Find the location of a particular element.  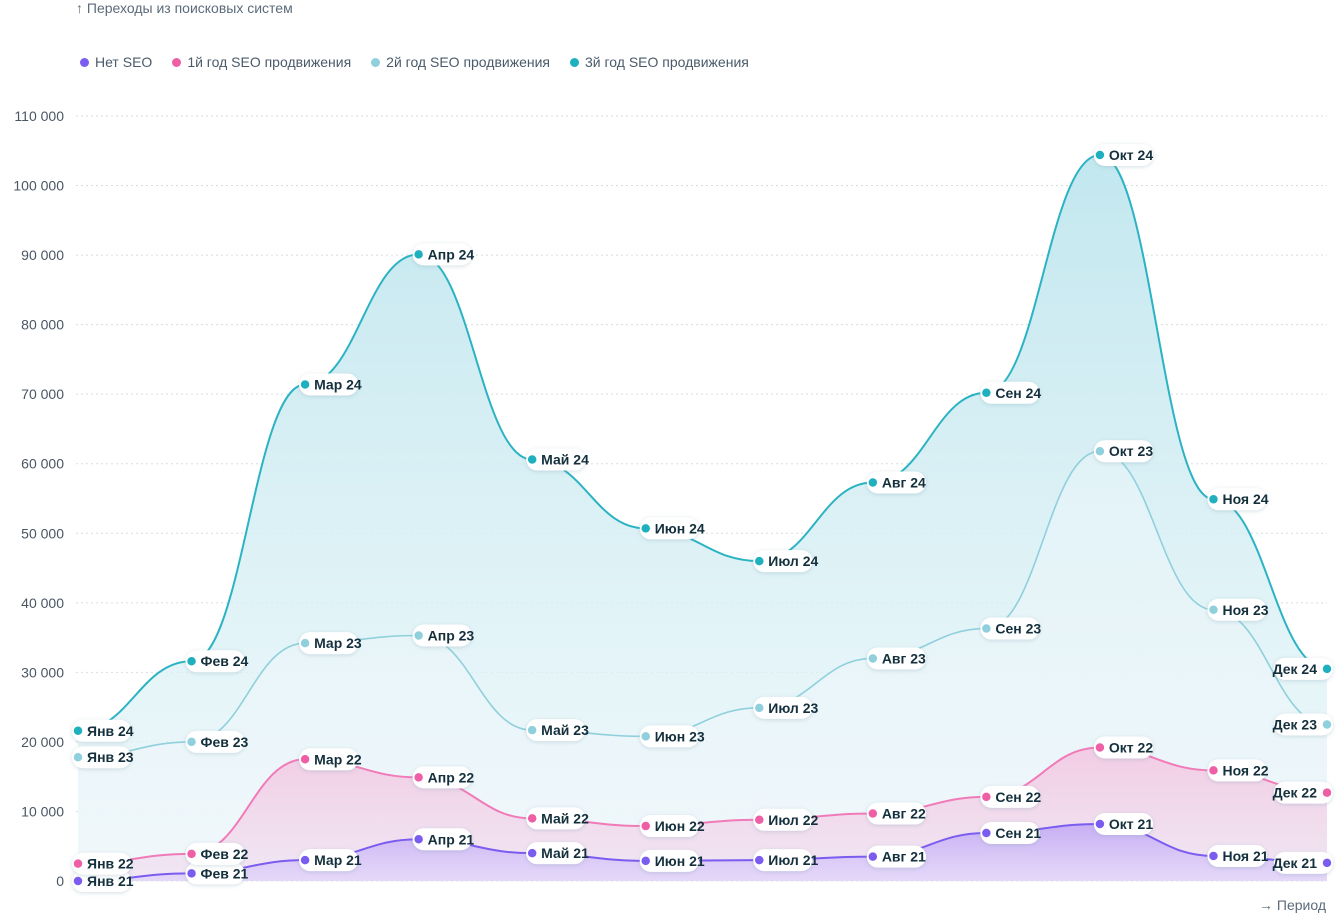

data-point: Мар 23 is located at coordinates (330, 643).